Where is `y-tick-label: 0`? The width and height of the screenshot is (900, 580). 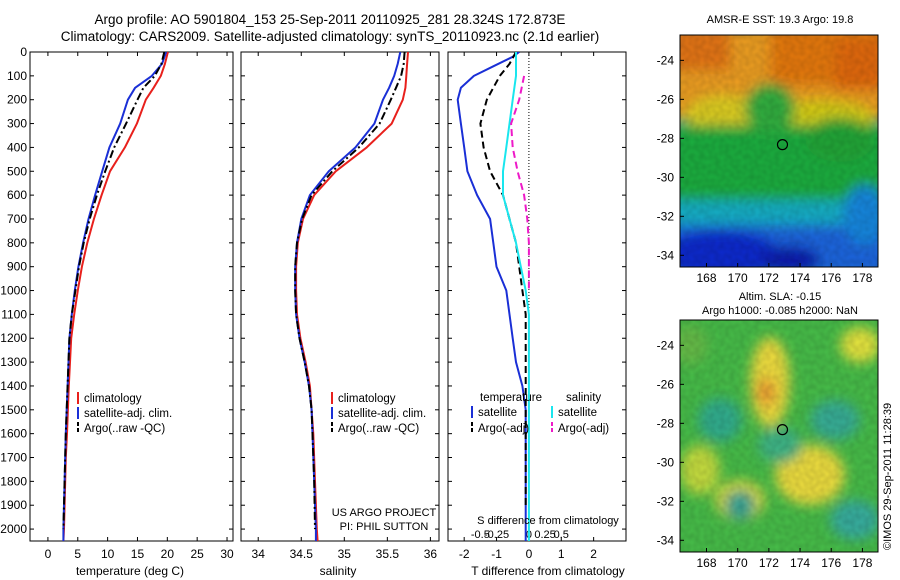 y-tick-label: 0 is located at coordinates (23, 52).